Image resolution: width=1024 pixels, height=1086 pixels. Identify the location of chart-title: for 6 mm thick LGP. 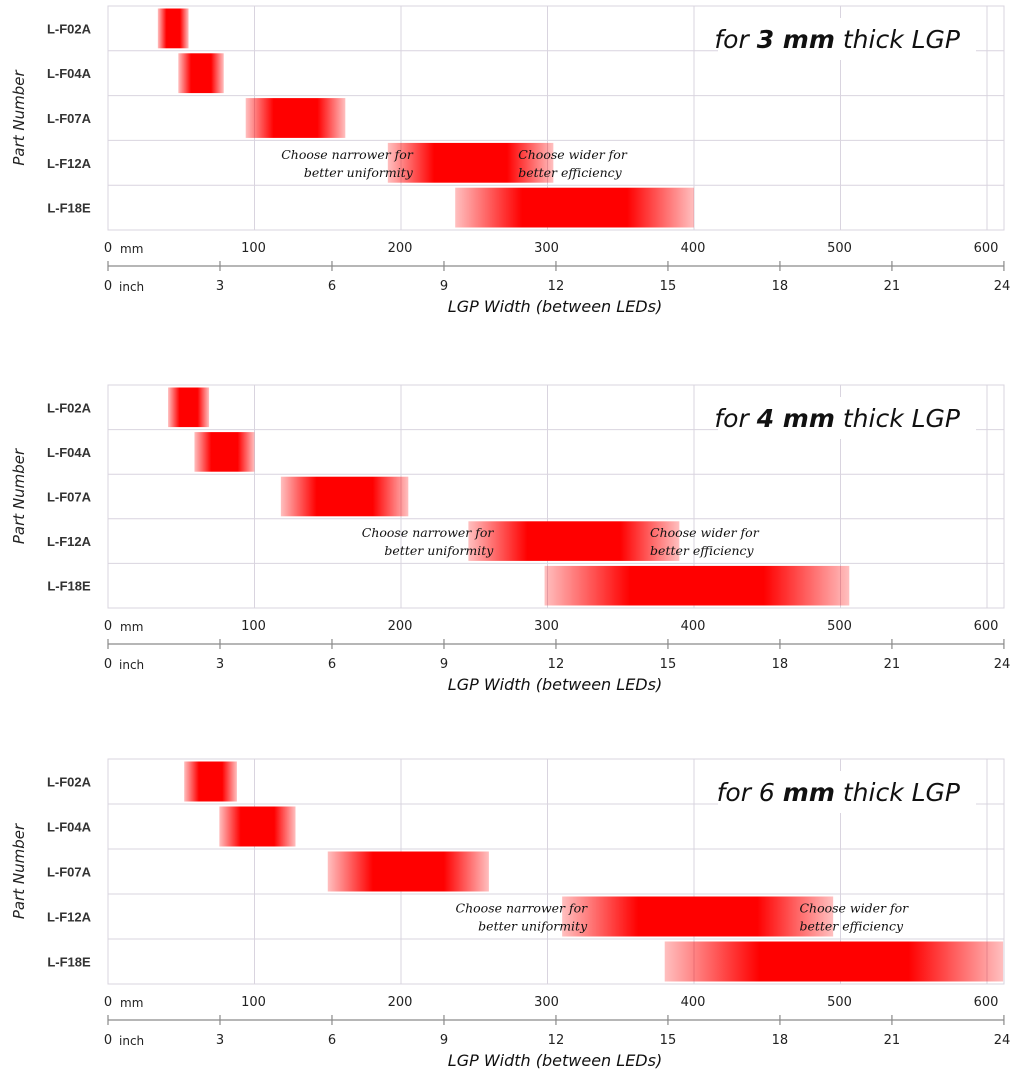
(839, 792).